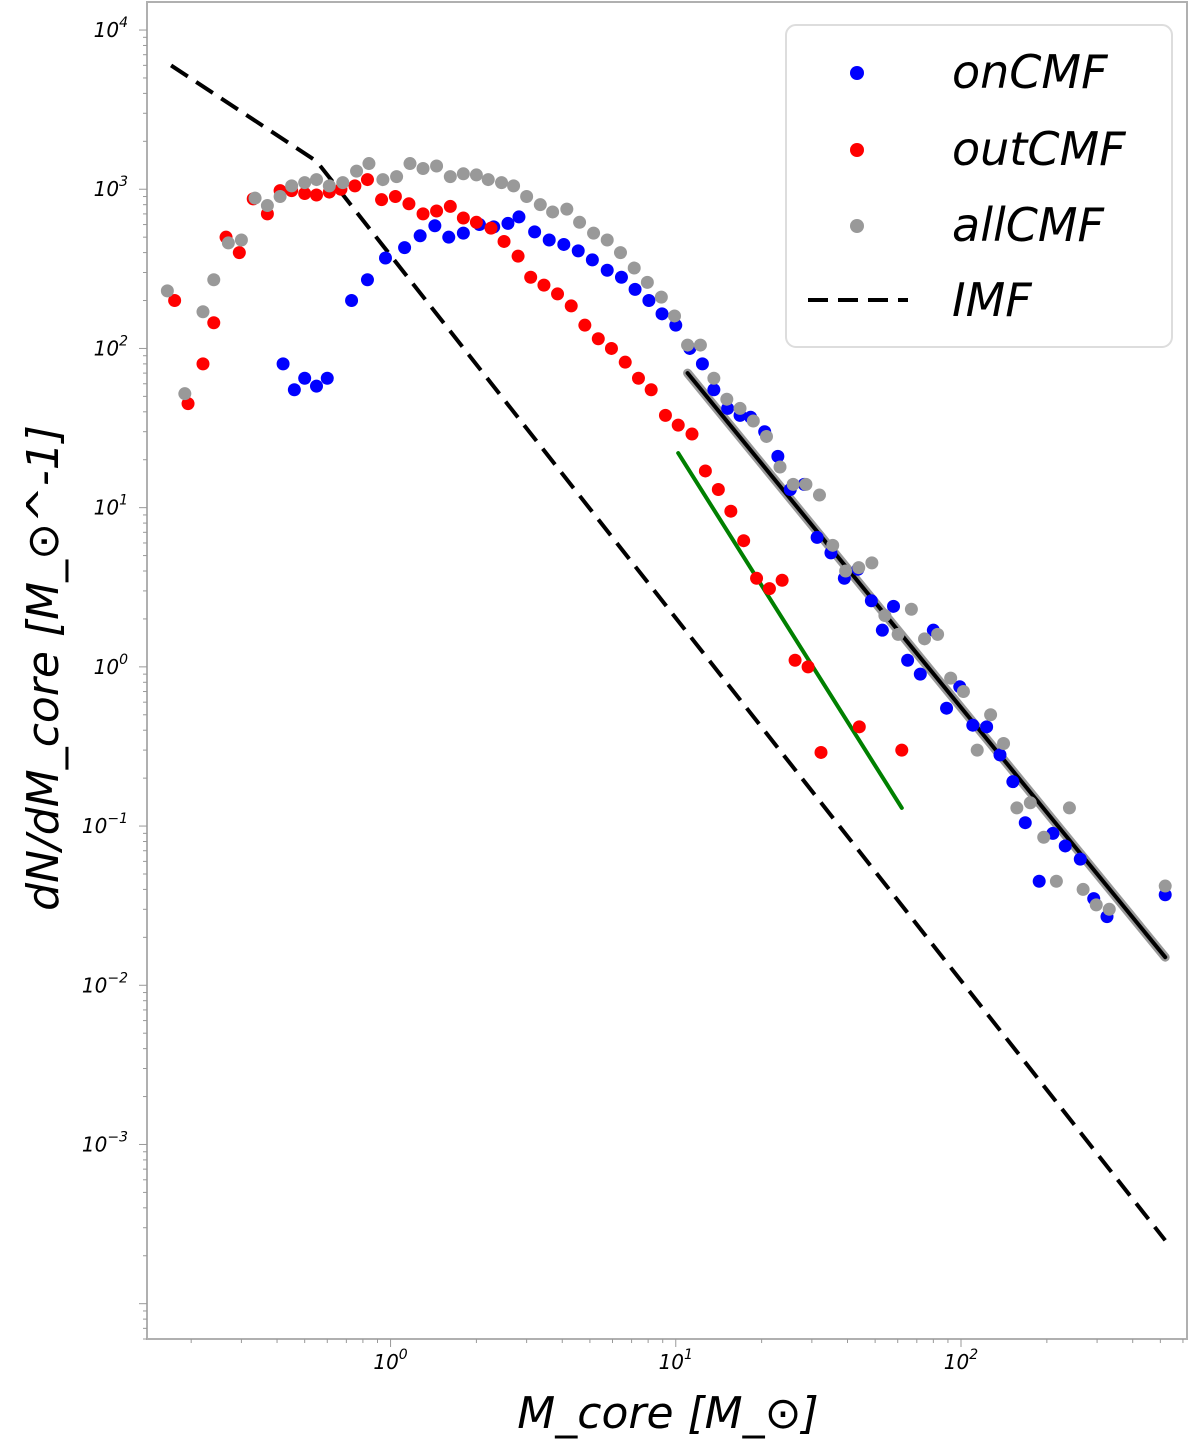  I want to click on y-axis-label: dN/dM_core [M_⊙^-1], so click(43, 668).